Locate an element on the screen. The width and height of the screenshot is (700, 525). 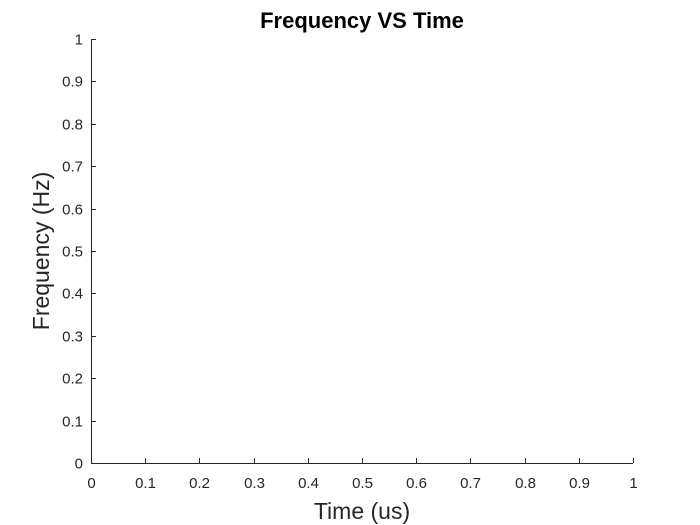
x-ticks: 0 0.1 0.2 0.3 0.4 0.5 0.6 0.7 0.8 0.9 1 is located at coordinates (362, 475).